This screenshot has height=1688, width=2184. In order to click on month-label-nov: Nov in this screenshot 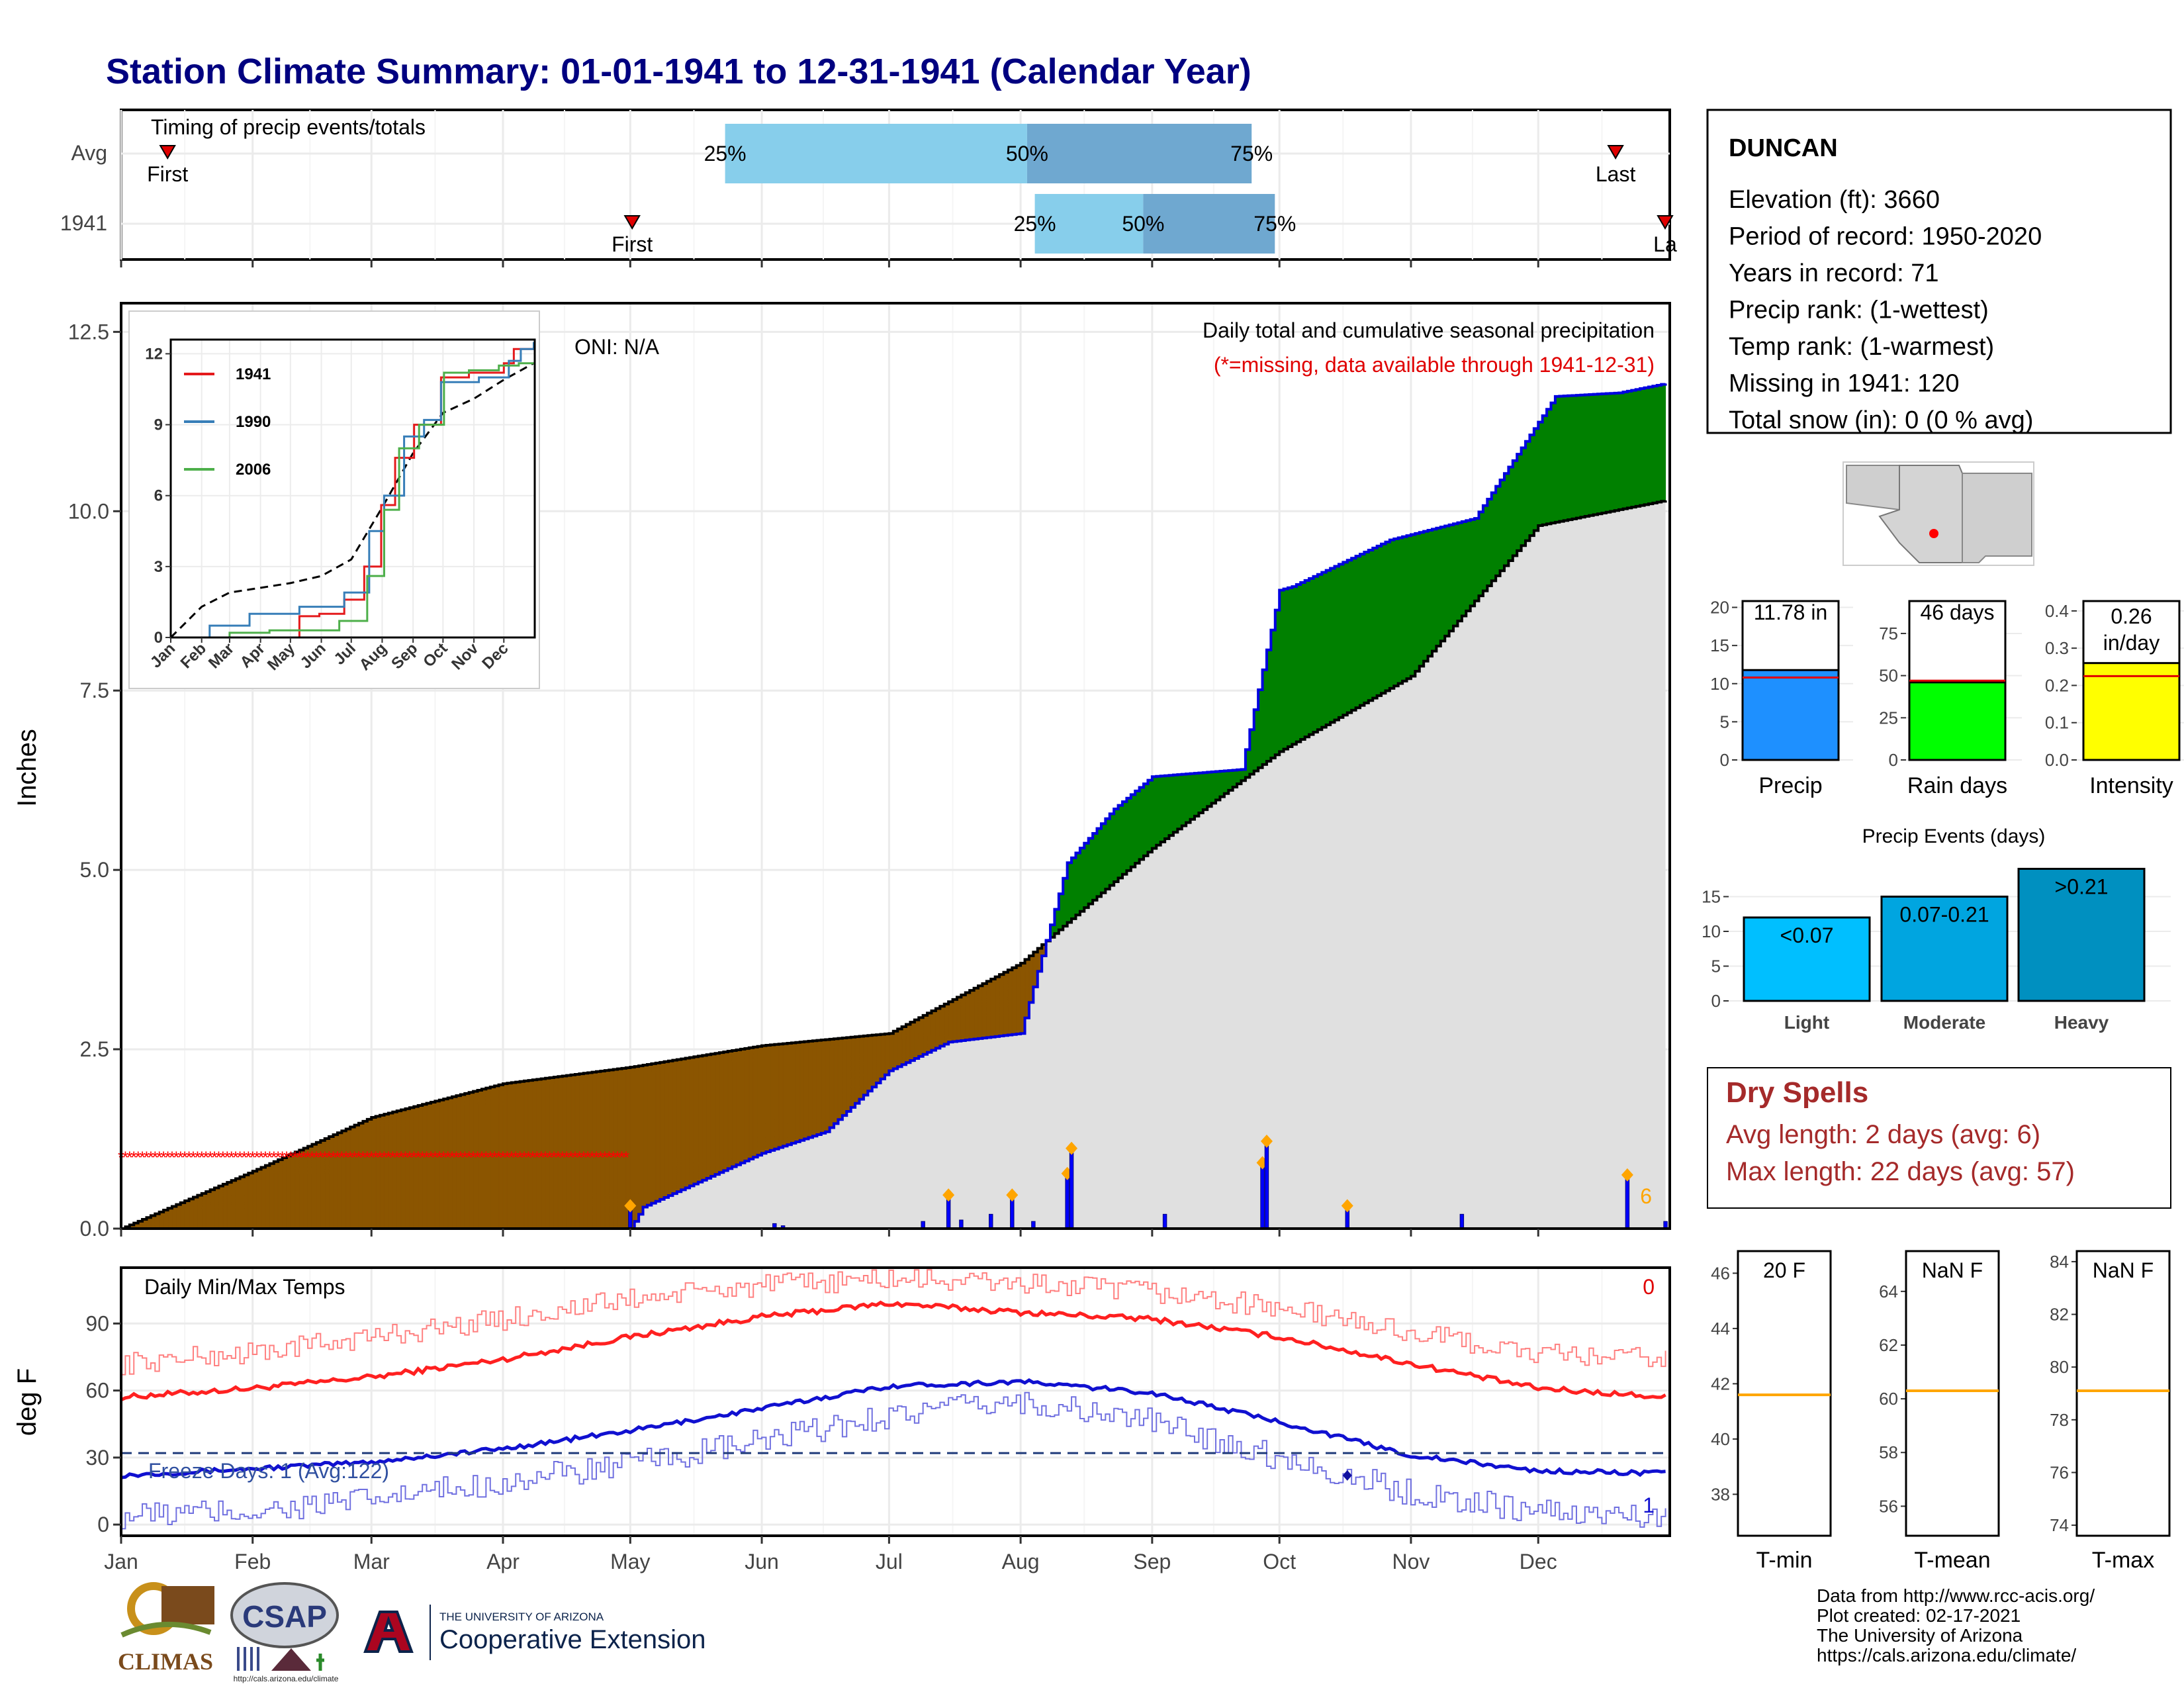, I will do `click(1411, 1561)`.